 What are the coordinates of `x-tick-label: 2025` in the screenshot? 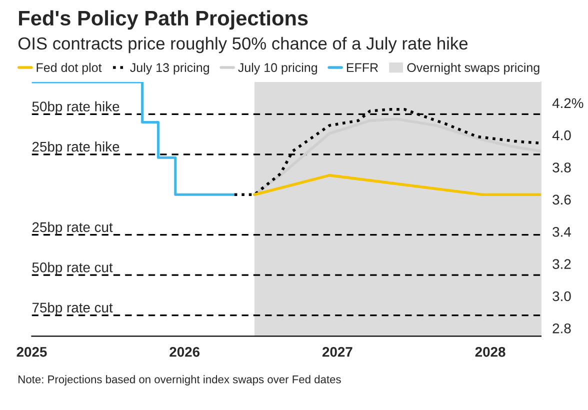 It's located at (31, 351).